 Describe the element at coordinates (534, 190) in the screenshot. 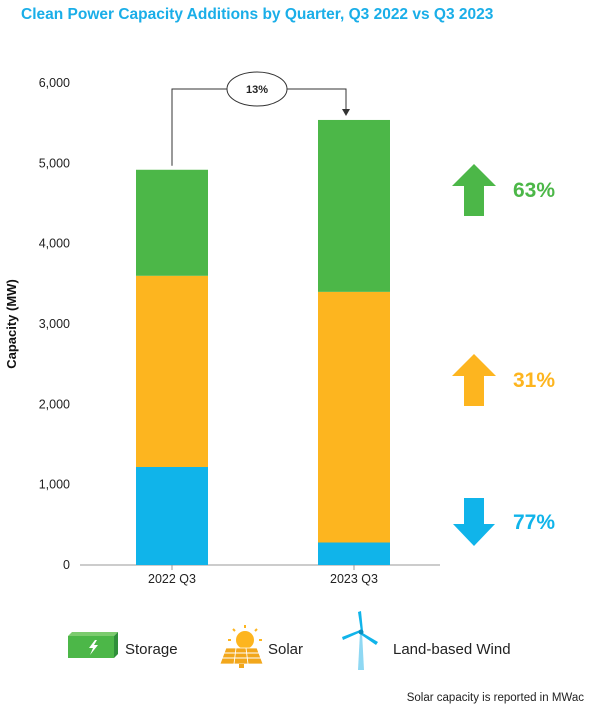

I see `change-label: 63%` at that location.